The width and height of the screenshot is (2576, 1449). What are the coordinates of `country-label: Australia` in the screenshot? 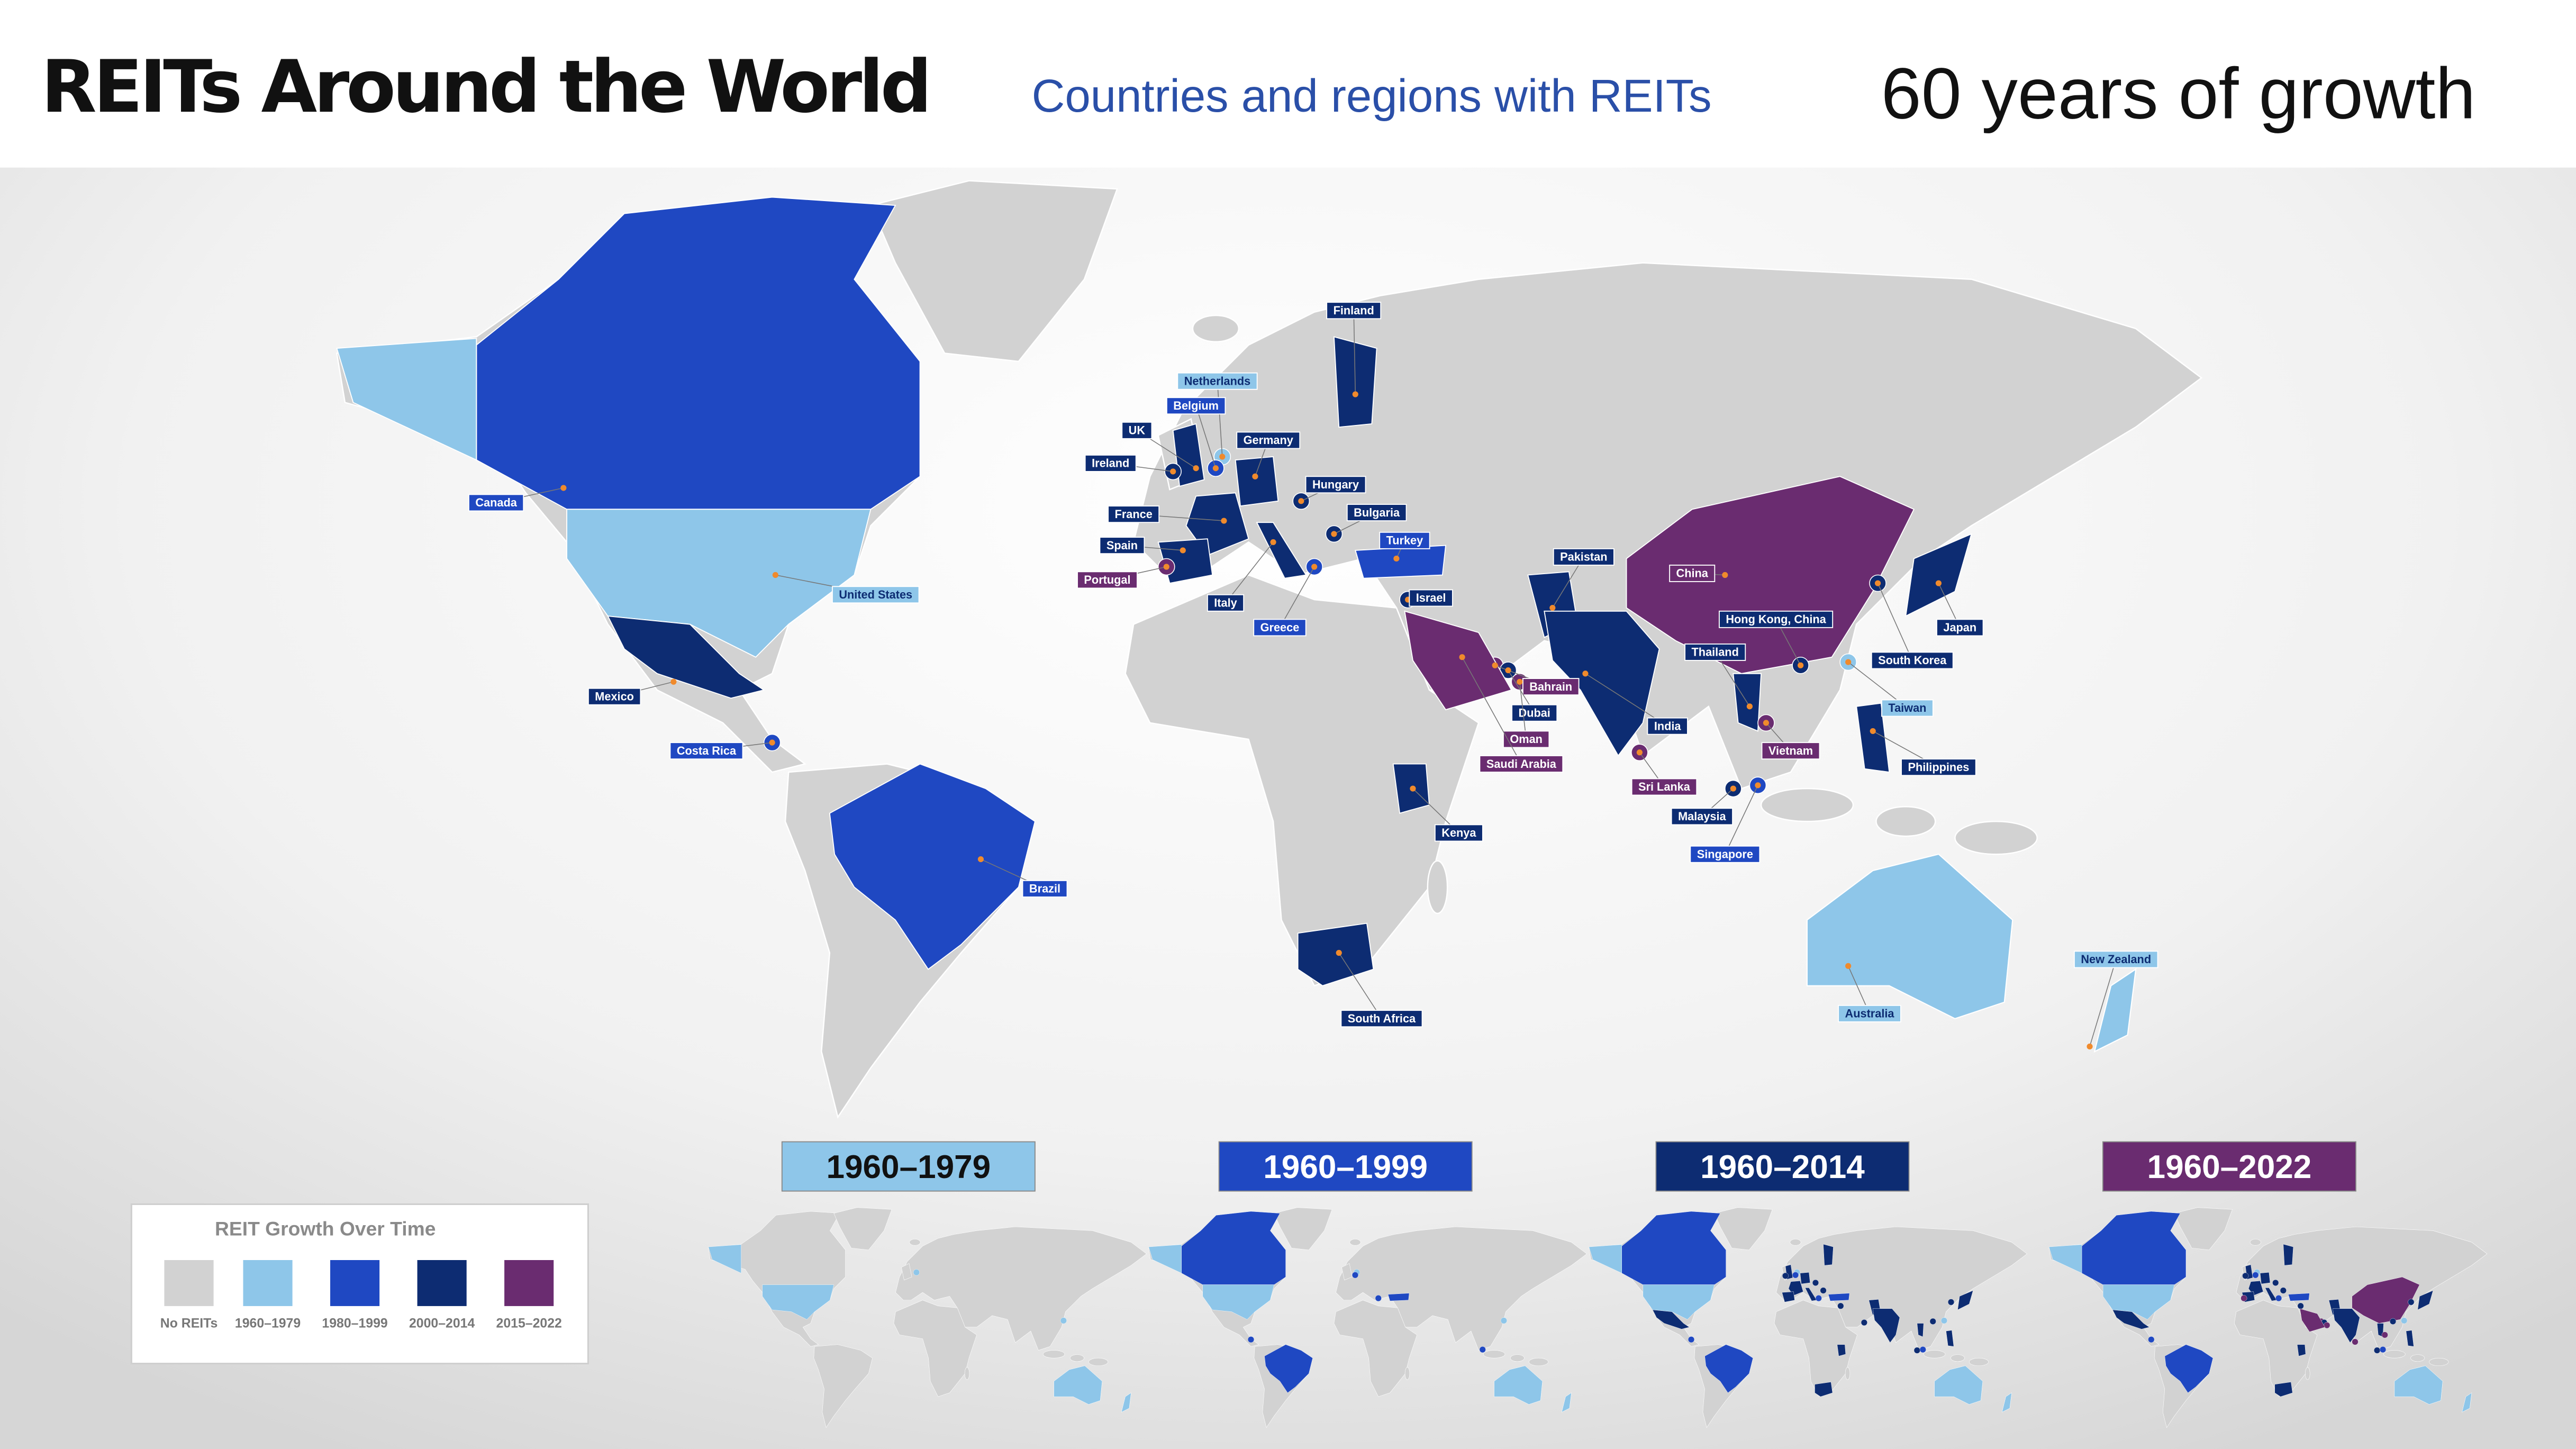 It's located at (1870, 1013).